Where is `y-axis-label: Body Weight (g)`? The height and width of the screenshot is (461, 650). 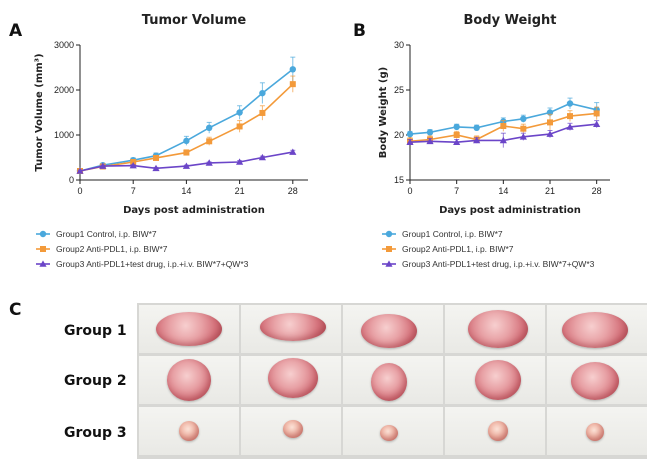
y-axis-label: Body Weight (g) is located at coordinates (383, 112).